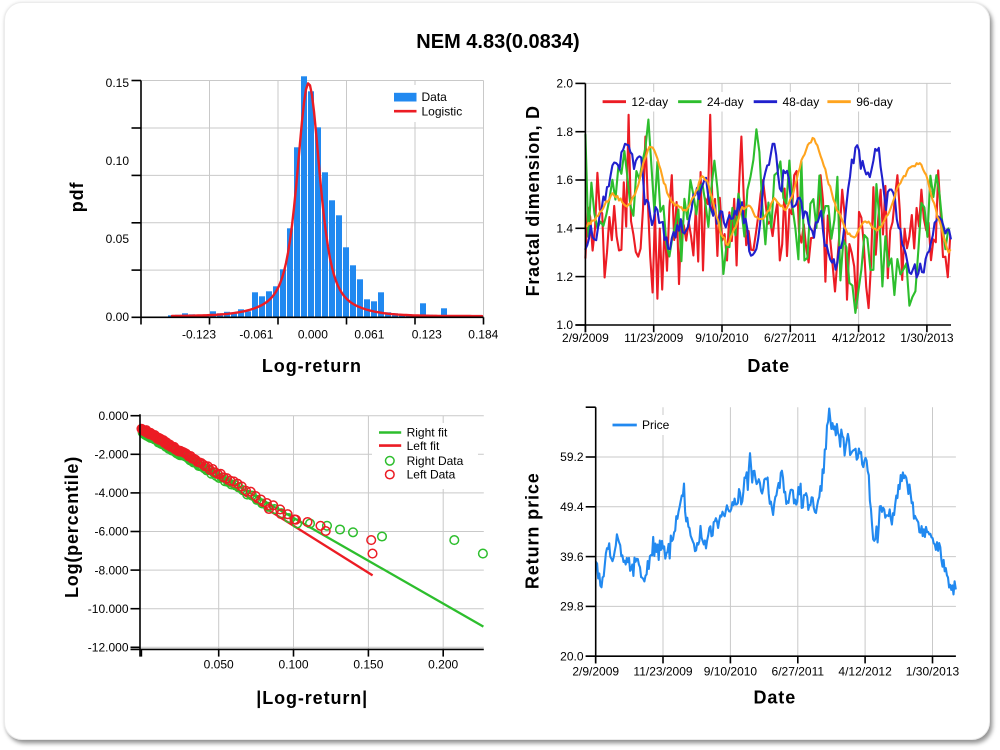  I want to click on svg-text: Left Data, so click(431, 475).